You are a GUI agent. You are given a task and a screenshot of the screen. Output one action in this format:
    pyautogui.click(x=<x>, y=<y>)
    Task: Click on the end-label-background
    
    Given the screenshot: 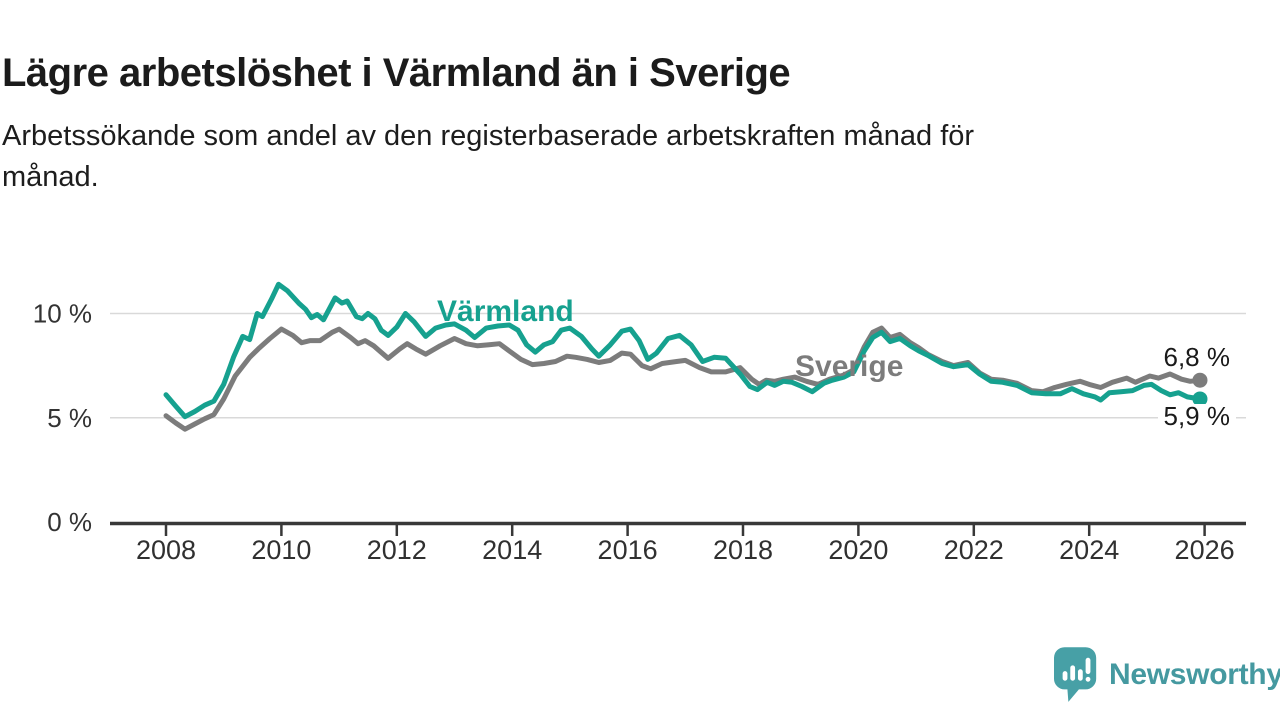 What is the action you would take?
    pyautogui.click(x=1197, y=416)
    